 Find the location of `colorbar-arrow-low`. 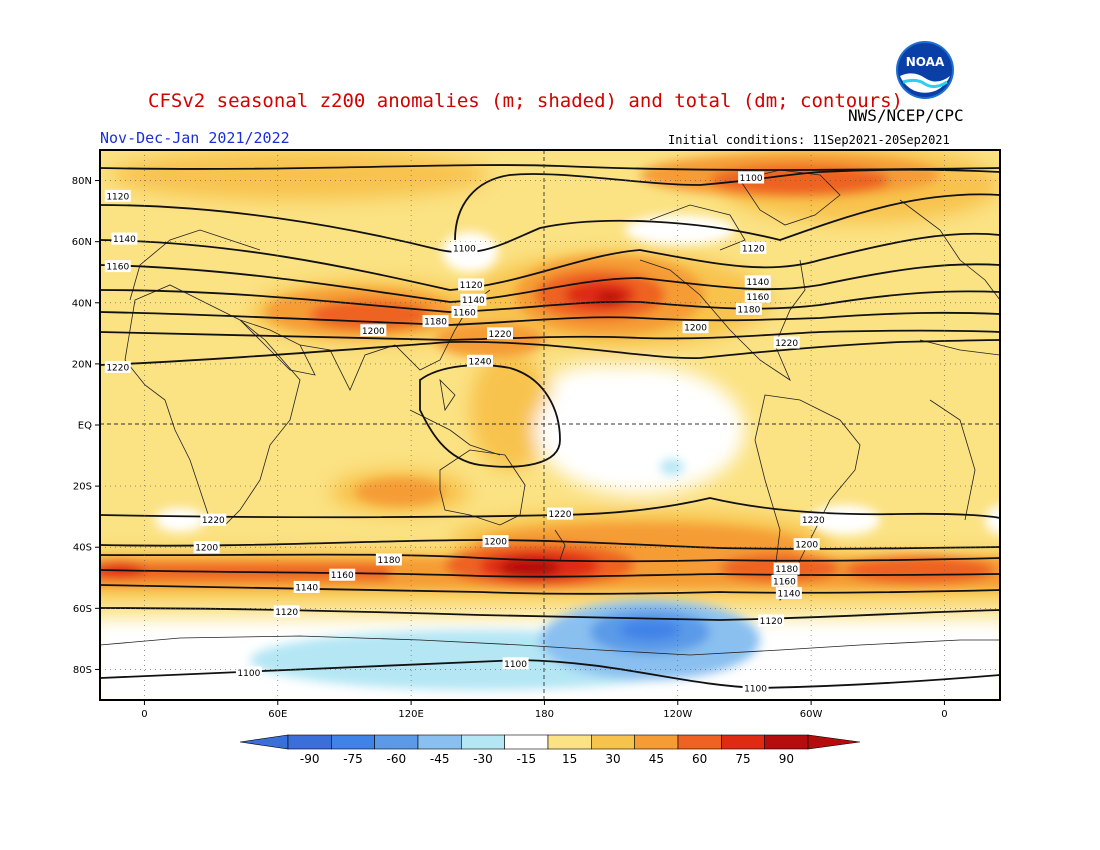

colorbar-arrow-low is located at coordinates (264, 742).